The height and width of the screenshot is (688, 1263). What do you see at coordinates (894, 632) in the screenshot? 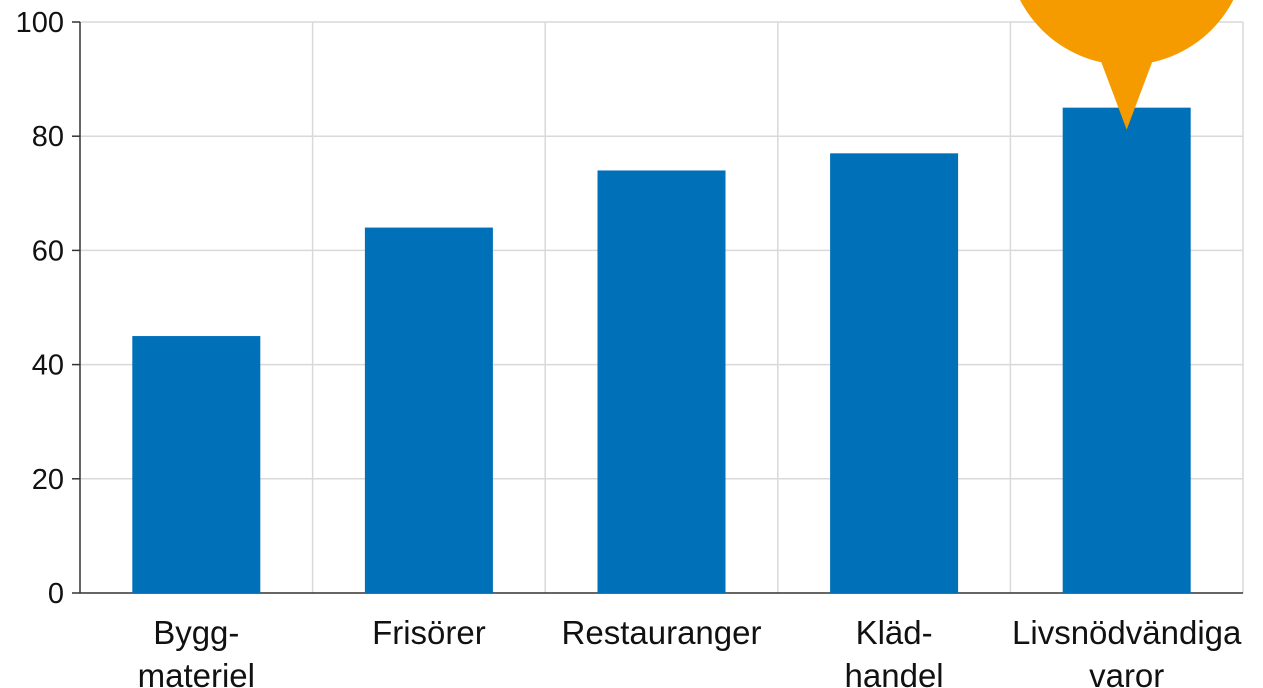
I see `x-category-label: Kläd-` at bounding box center [894, 632].